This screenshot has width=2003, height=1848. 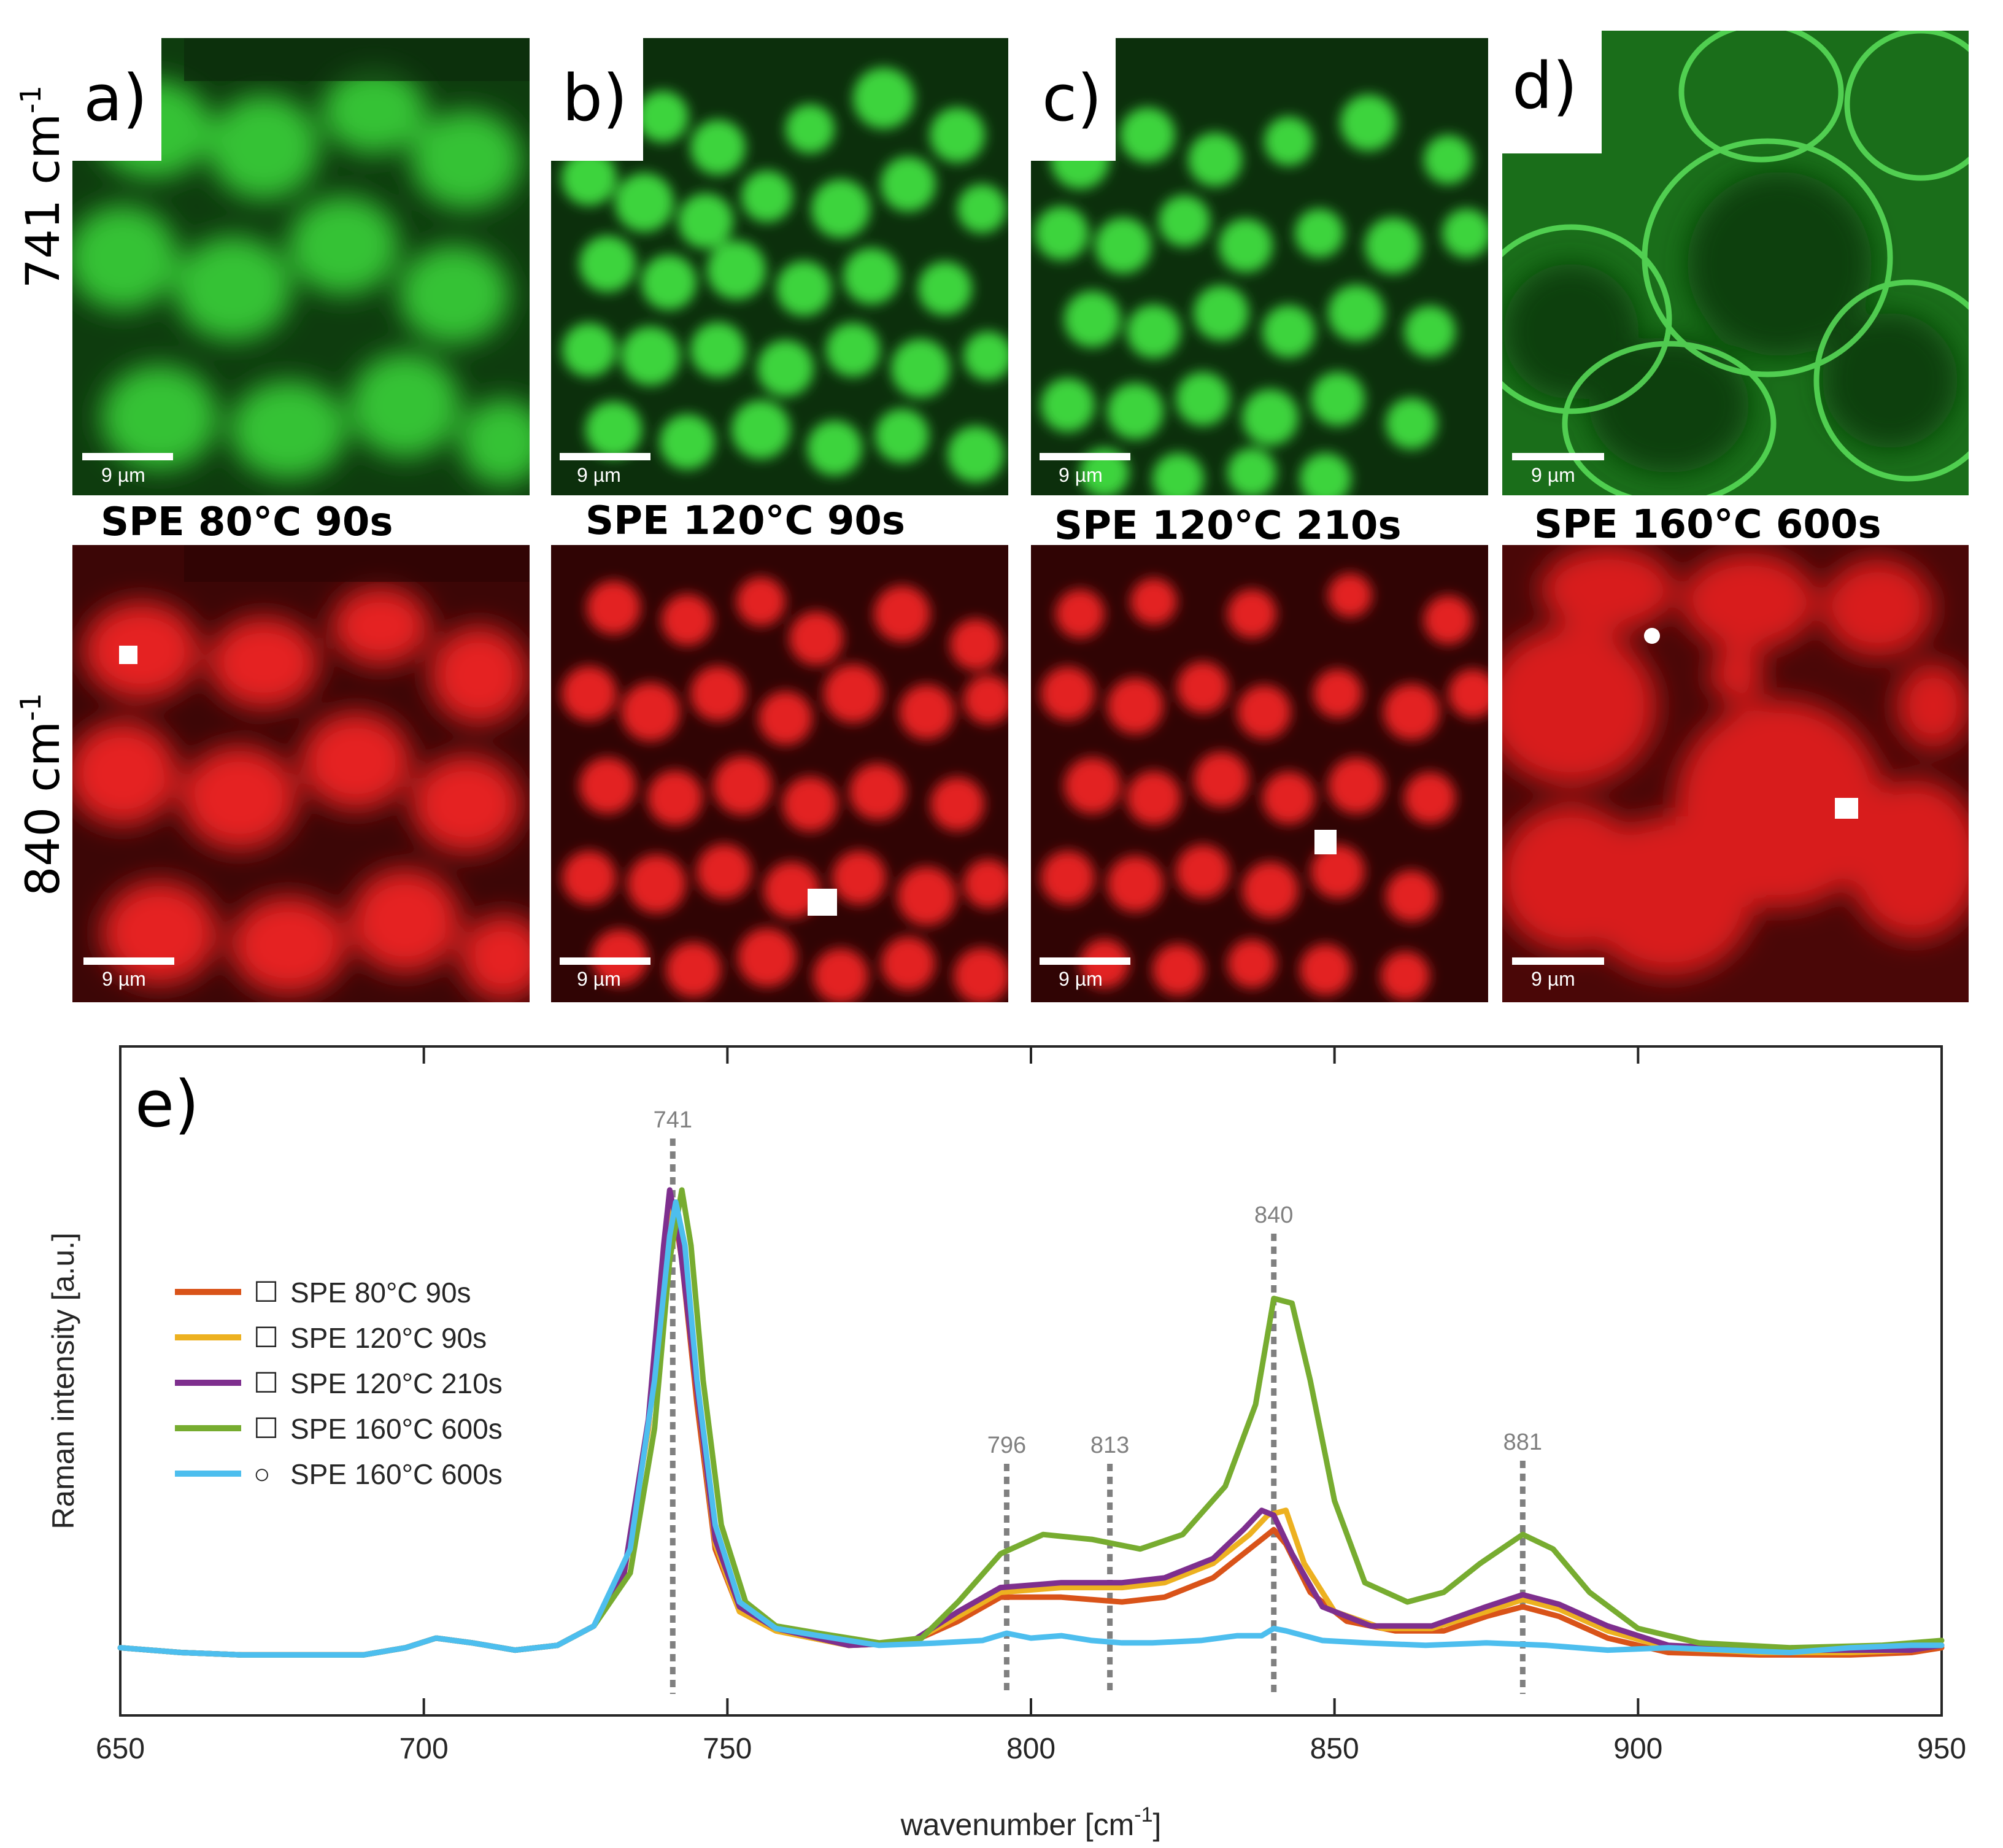 What do you see at coordinates (380, 1293) in the screenshot?
I see `legend-label: SPE 80°C 90s` at bounding box center [380, 1293].